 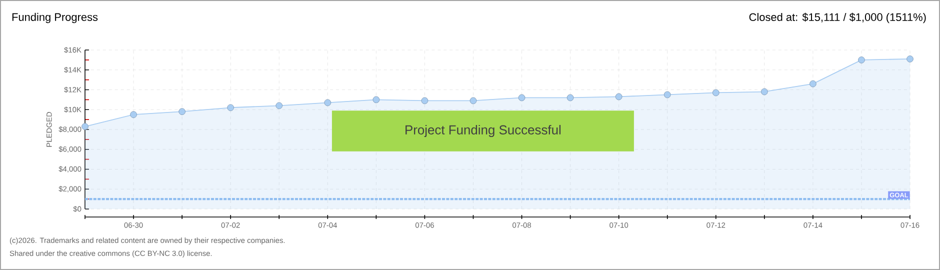 I want to click on annotation: Project Funding Successful, so click(x=483, y=131).